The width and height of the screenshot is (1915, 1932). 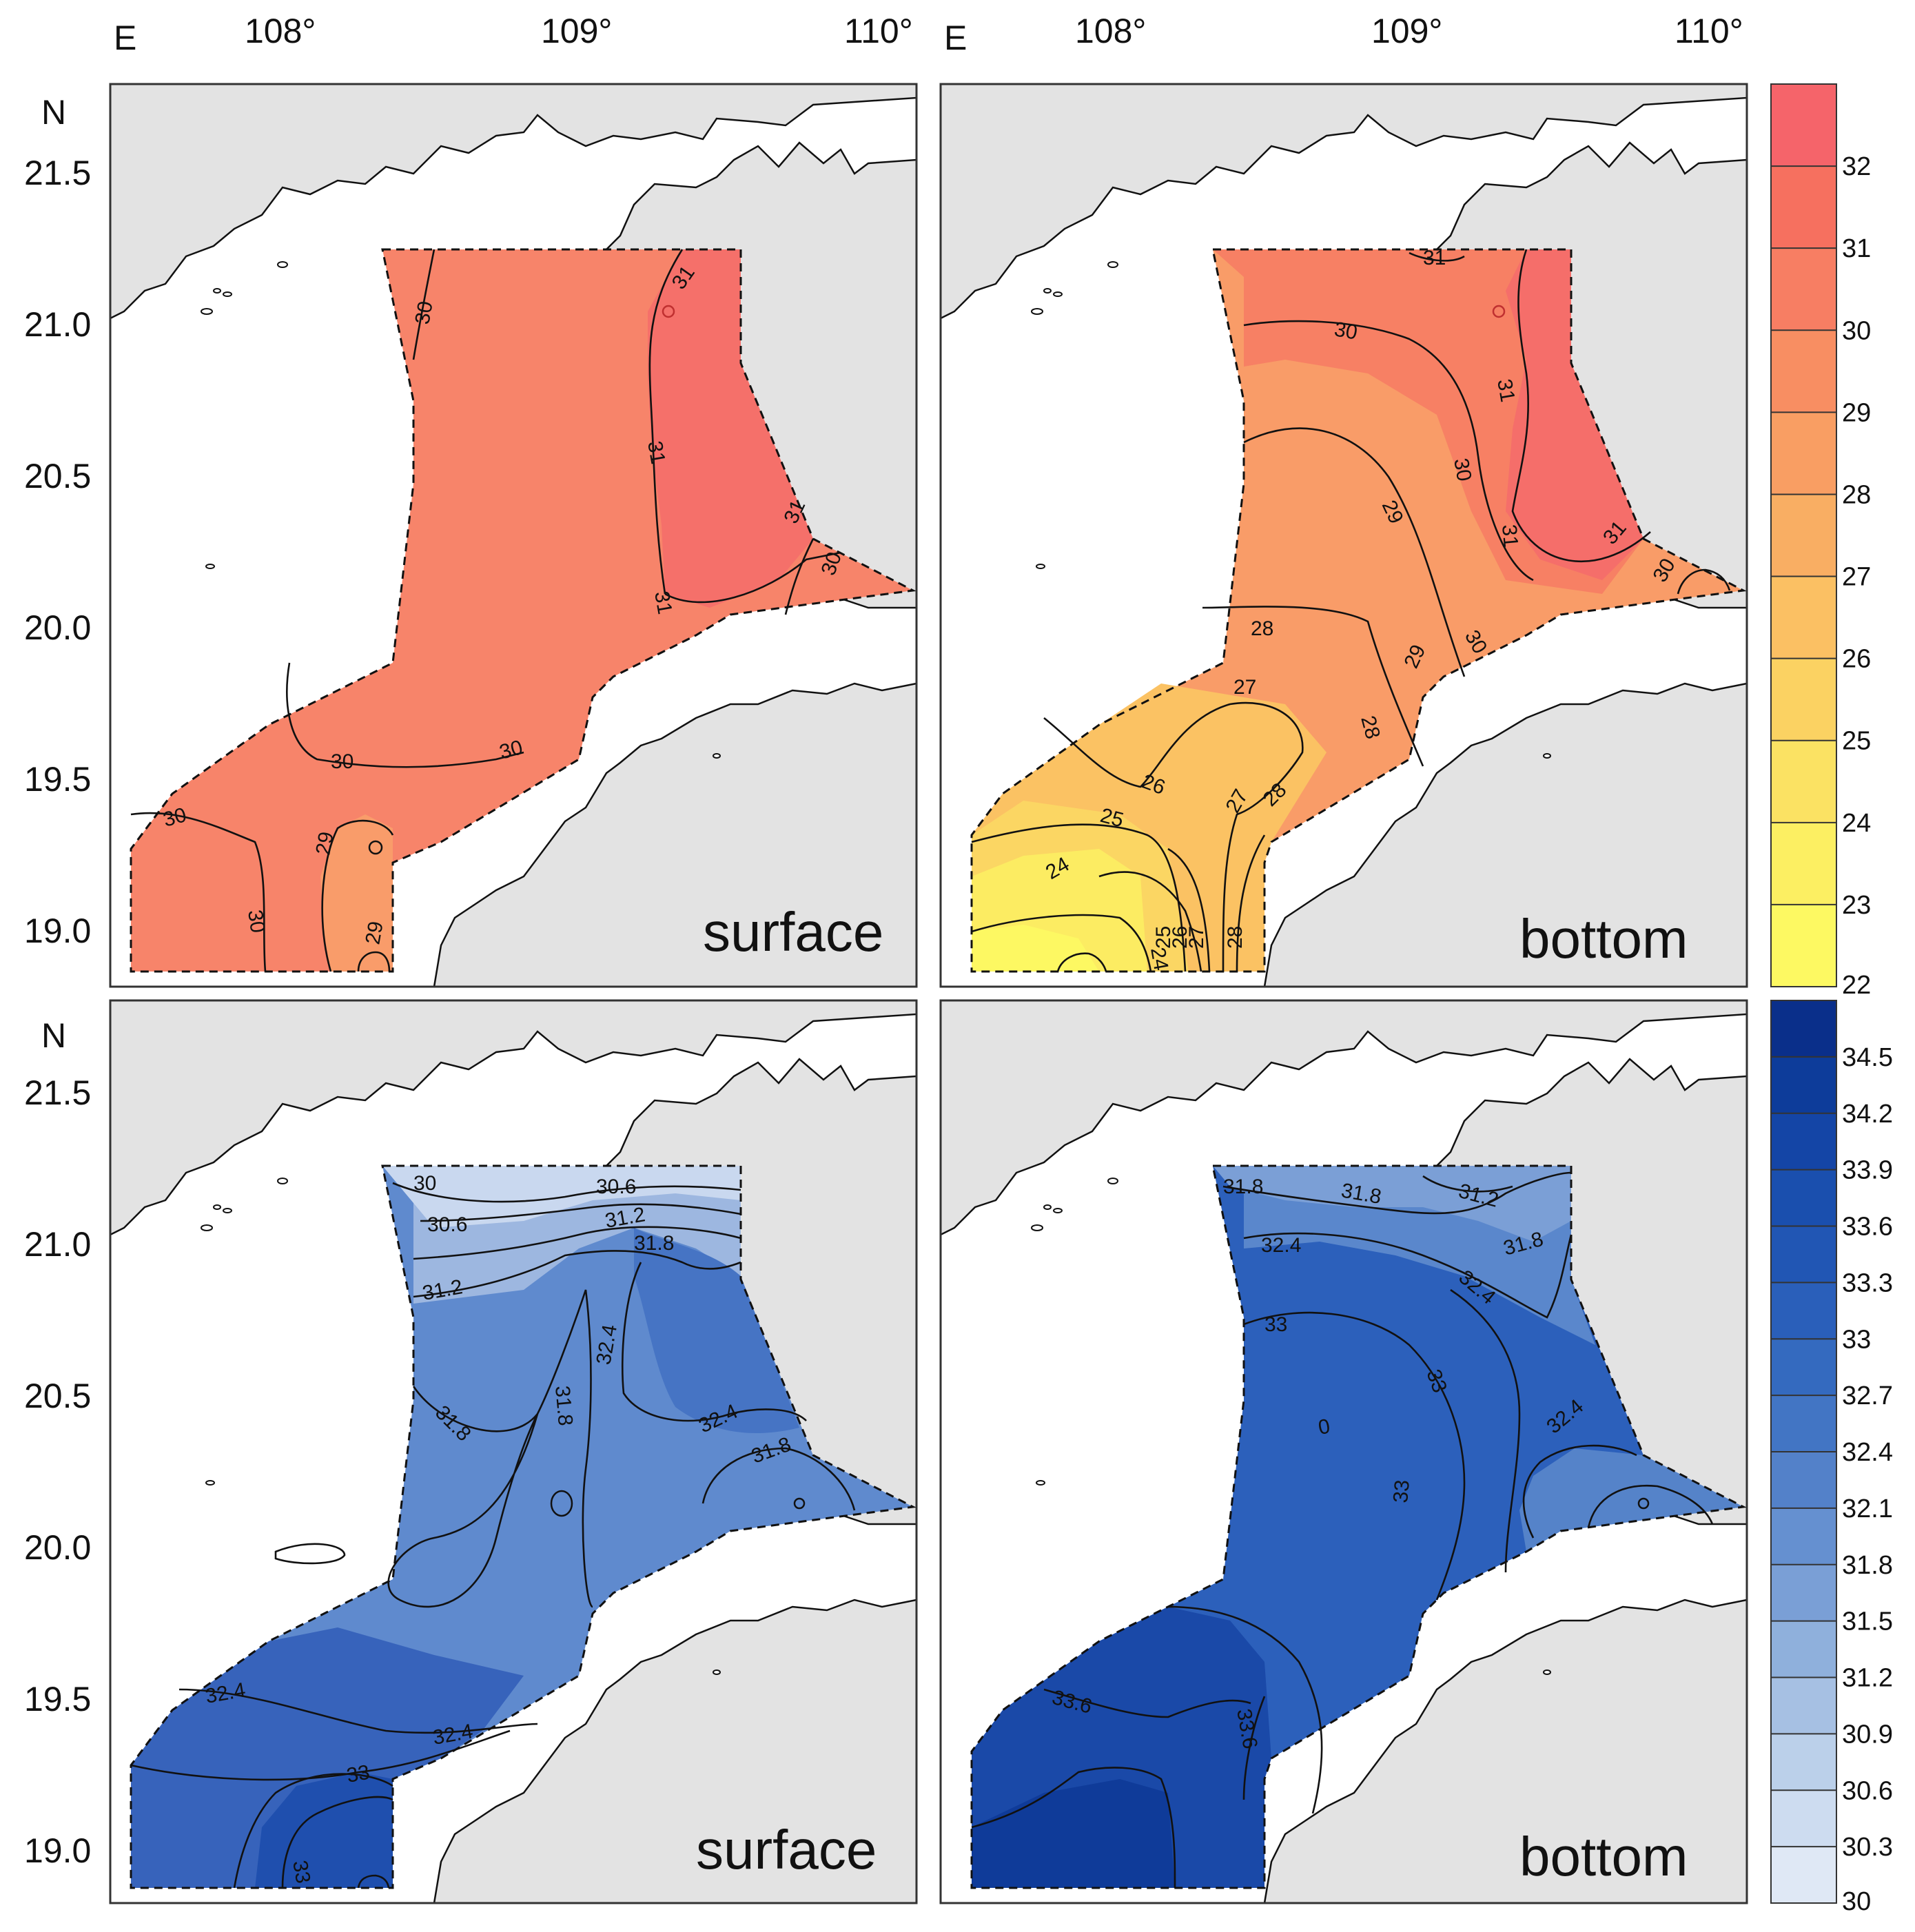 What do you see at coordinates (1856, 1901) in the screenshot?
I see `colorbar-tick-label: 30` at bounding box center [1856, 1901].